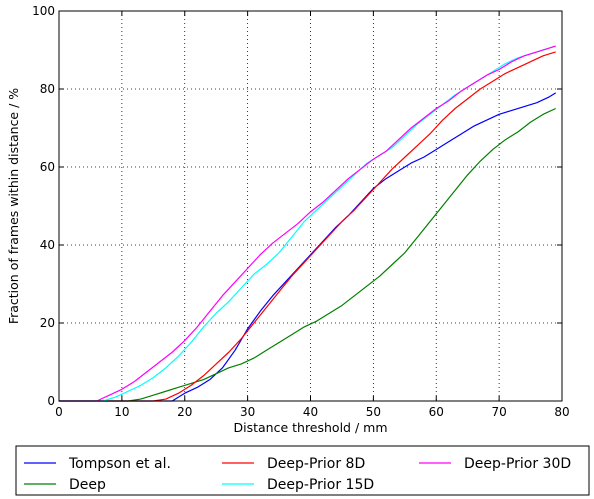 The height and width of the screenshot is (499, 594). What do you see at coordinates (373, 412) in the screenshot?
I see `x-tick-label: 50` at bounding box center [373, 412].